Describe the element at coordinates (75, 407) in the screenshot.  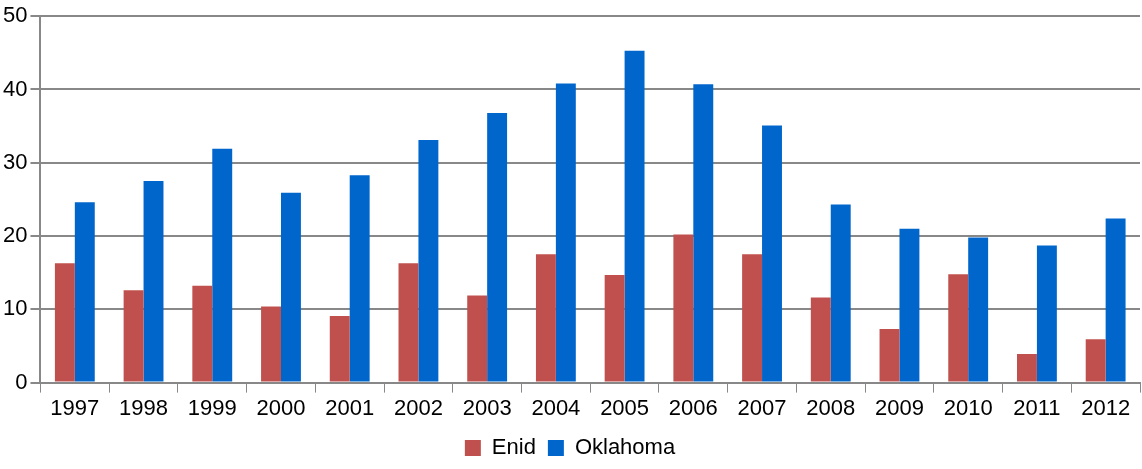
I see `x-tick-label: 1997` at that location.